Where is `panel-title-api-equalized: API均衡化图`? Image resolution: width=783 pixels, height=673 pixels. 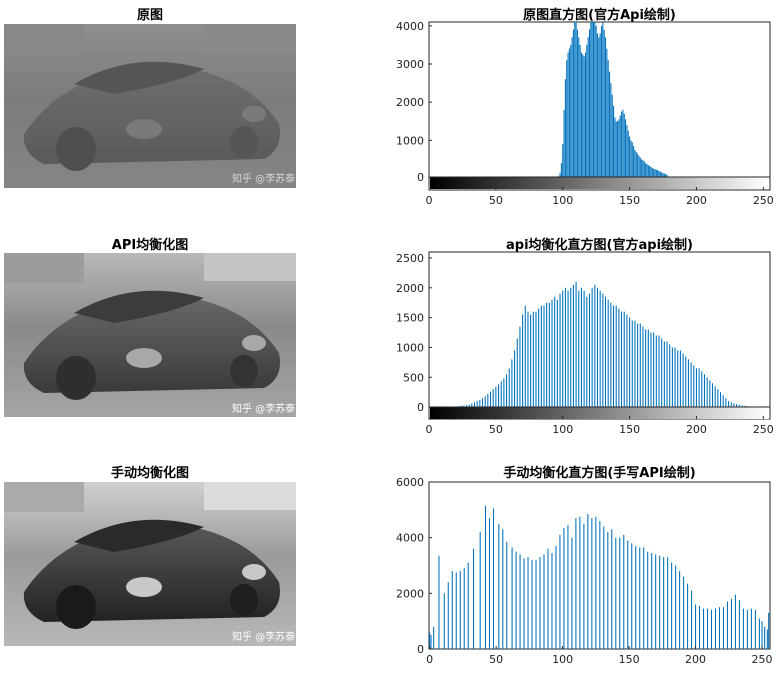
panel-title-api-equalized: API均衡化图 is located at coordinates (150, 245).